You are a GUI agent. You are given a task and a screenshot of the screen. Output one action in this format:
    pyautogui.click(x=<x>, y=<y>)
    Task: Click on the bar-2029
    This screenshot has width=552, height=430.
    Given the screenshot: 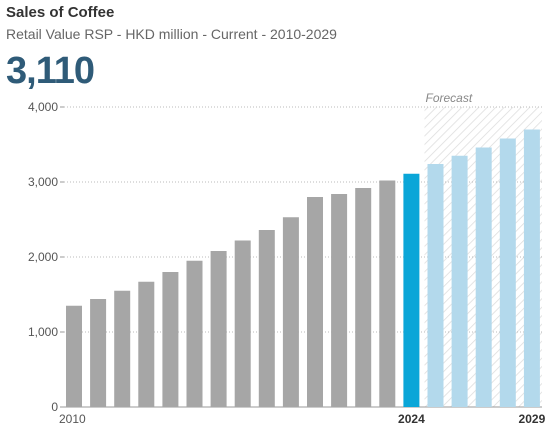 What is the action you would take?
    pyautogui.click(x=531, y=268)
    